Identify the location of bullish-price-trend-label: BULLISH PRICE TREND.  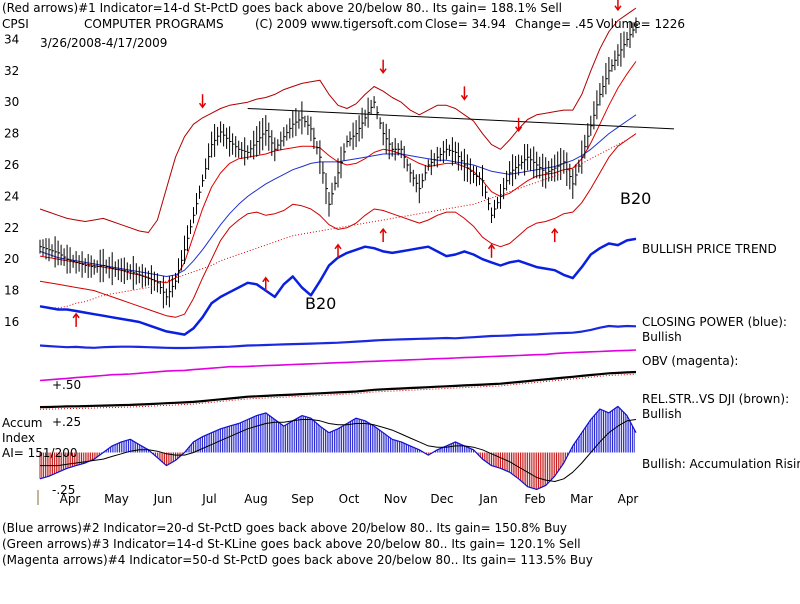
(709, 249).